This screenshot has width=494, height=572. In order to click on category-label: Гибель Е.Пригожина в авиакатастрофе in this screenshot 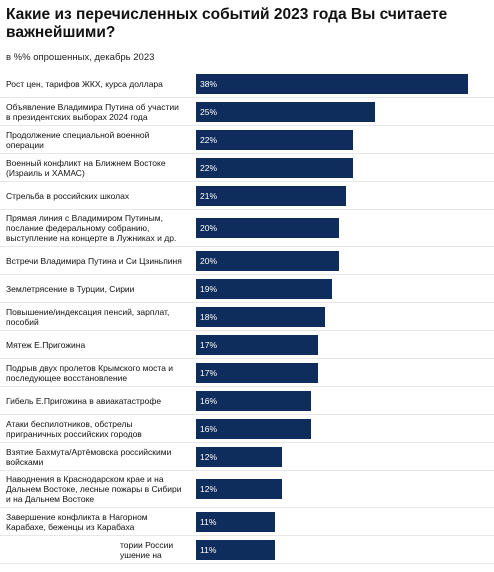, I will do `click(84, 400)`.